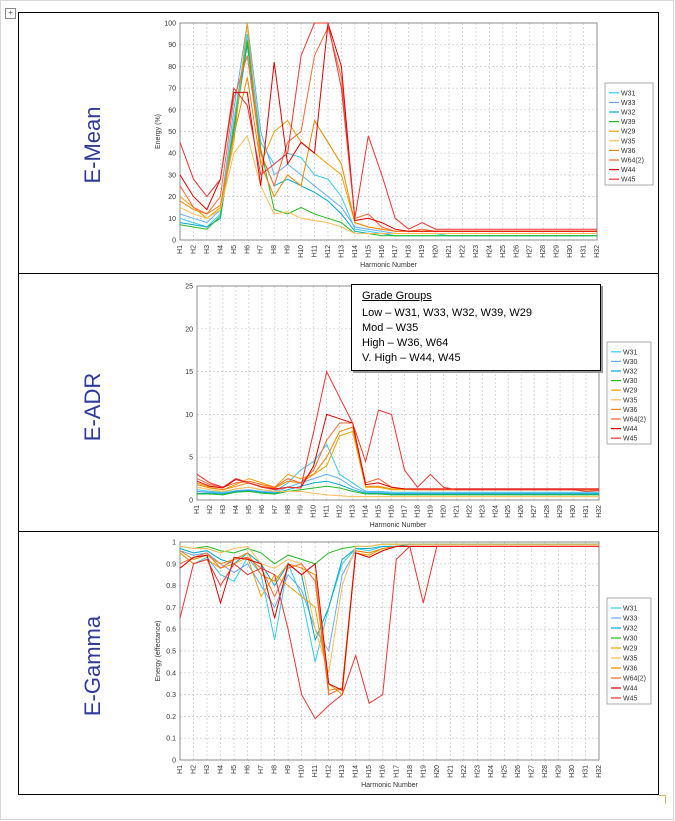  Describe the element at coordinates (356, 771) in the screenshot. I see `x-tick-label: H14` at that location.